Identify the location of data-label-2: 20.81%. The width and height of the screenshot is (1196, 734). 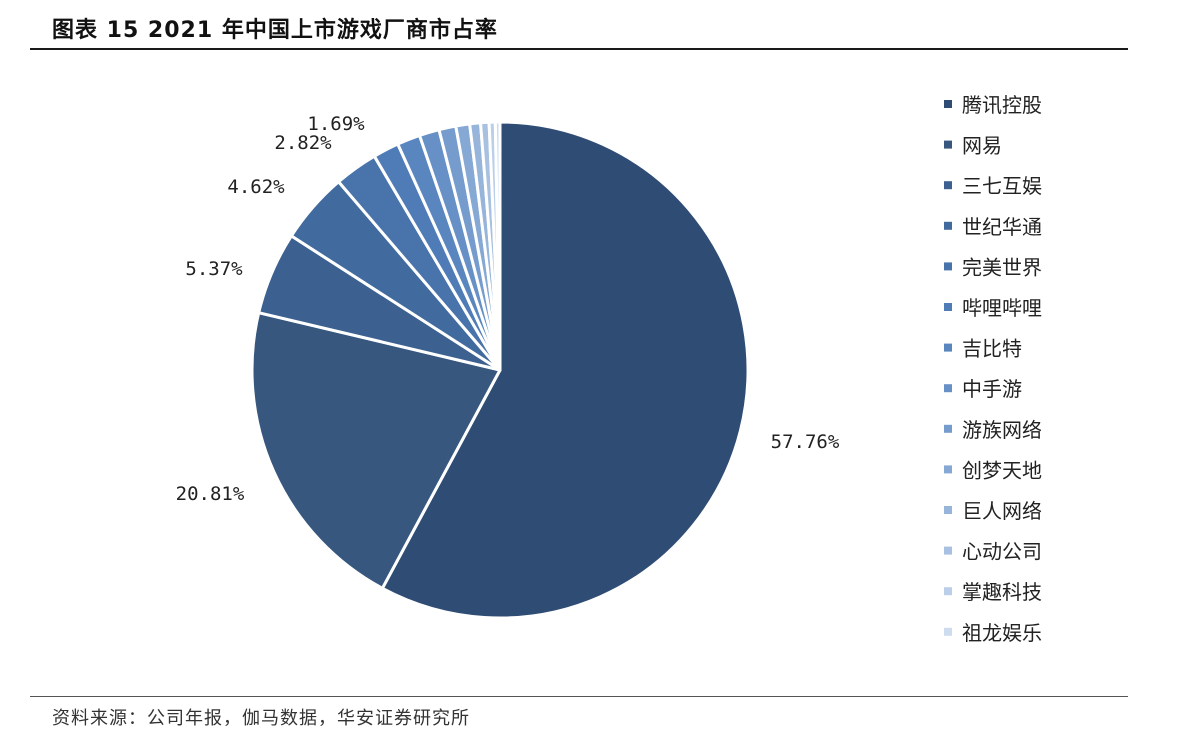
(210, 494).